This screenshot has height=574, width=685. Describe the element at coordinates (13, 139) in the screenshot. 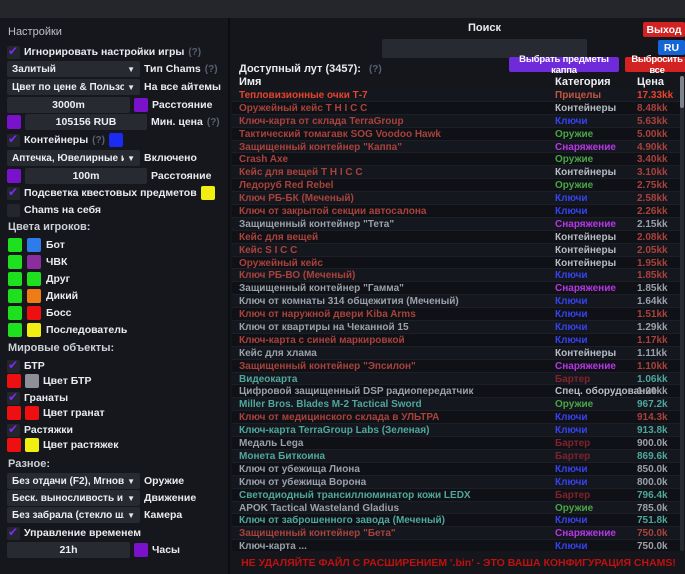

I see `checkbox-containers` at that location.